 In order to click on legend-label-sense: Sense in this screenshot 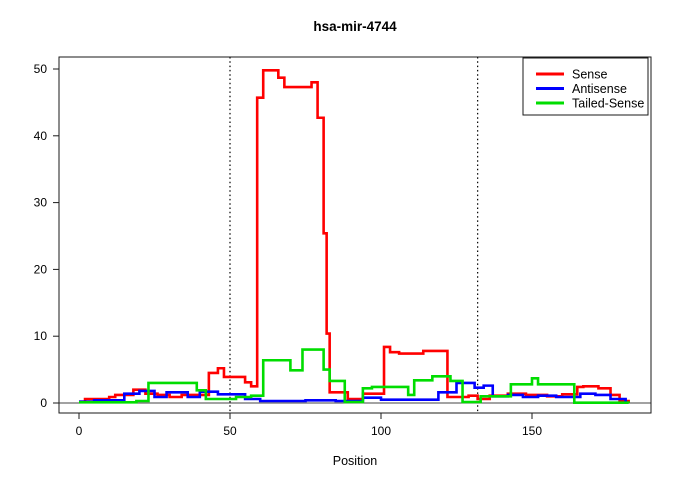, I will do `click(589, 75)`.